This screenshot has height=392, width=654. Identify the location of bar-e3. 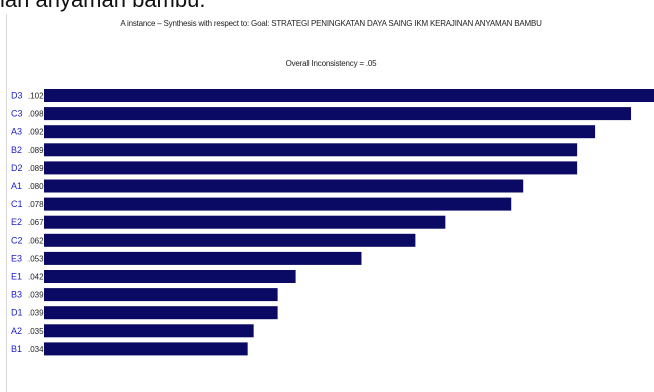
(203, 258).